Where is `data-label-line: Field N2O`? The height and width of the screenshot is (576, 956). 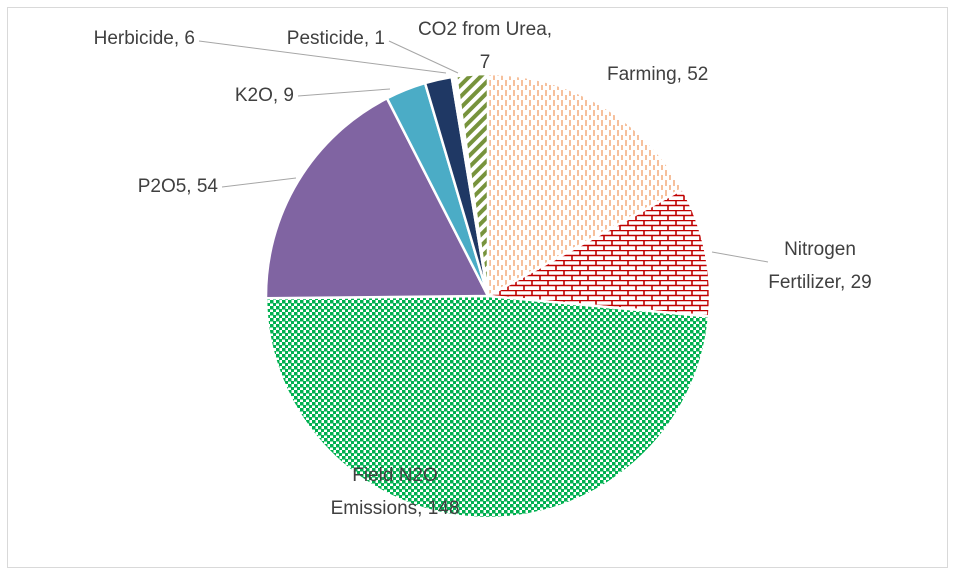 data-label-line: Field N2O is located at coordinates (395, 475).